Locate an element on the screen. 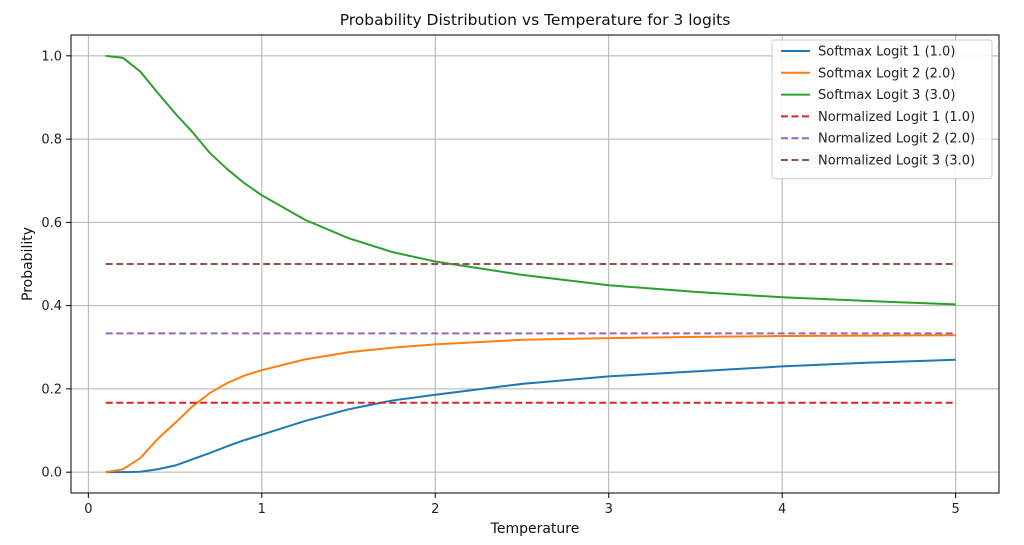  x-tick-label: 4 is located at coordinates (782, 509).